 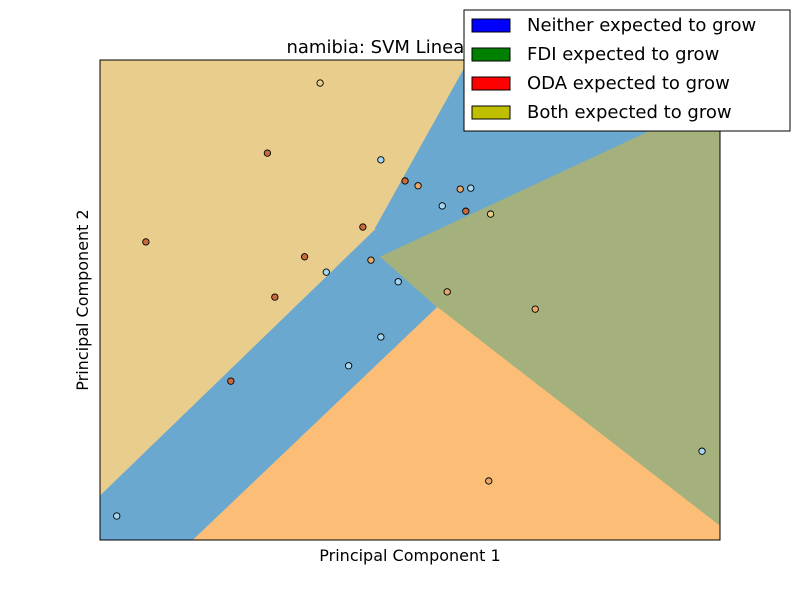 I want to click on legend-label: Both expected to grow, so click(x=629, y=112).